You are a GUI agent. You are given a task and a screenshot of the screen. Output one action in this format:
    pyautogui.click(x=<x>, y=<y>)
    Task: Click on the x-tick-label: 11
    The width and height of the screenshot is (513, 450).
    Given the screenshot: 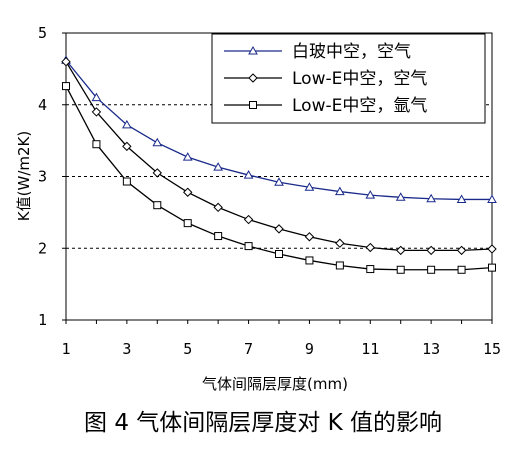 What is the action you would take?
    pyautogui.click(x=370, y=349)
    